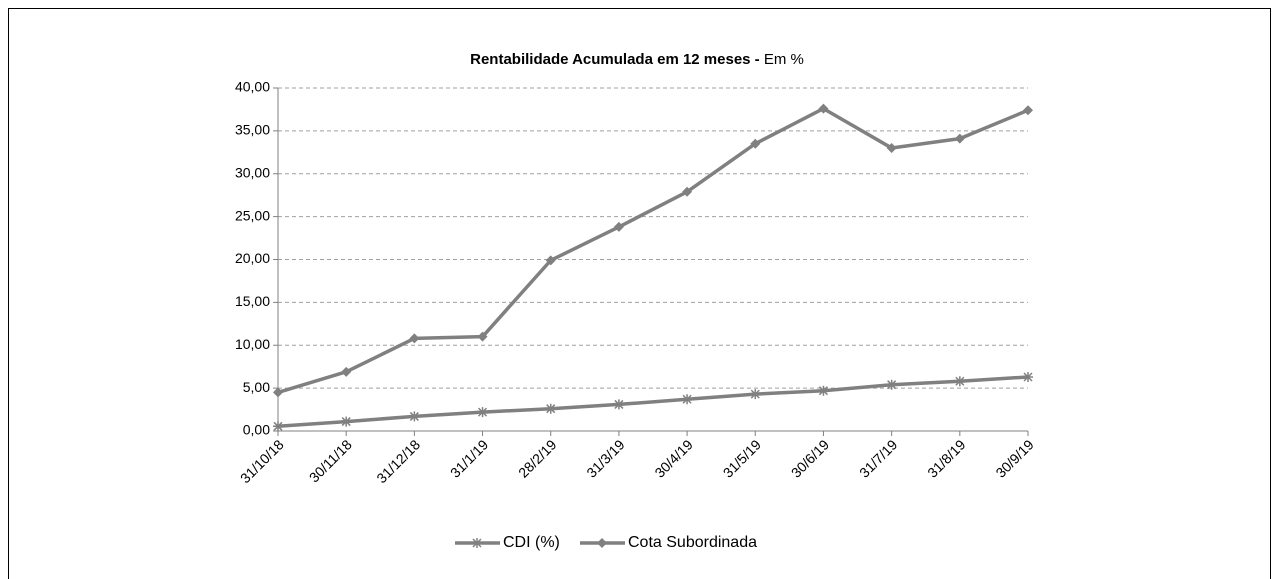 The height and width of the screenshot is (579, 1274). I want to click on chart-subtitle: Em %, so click(784, 59).